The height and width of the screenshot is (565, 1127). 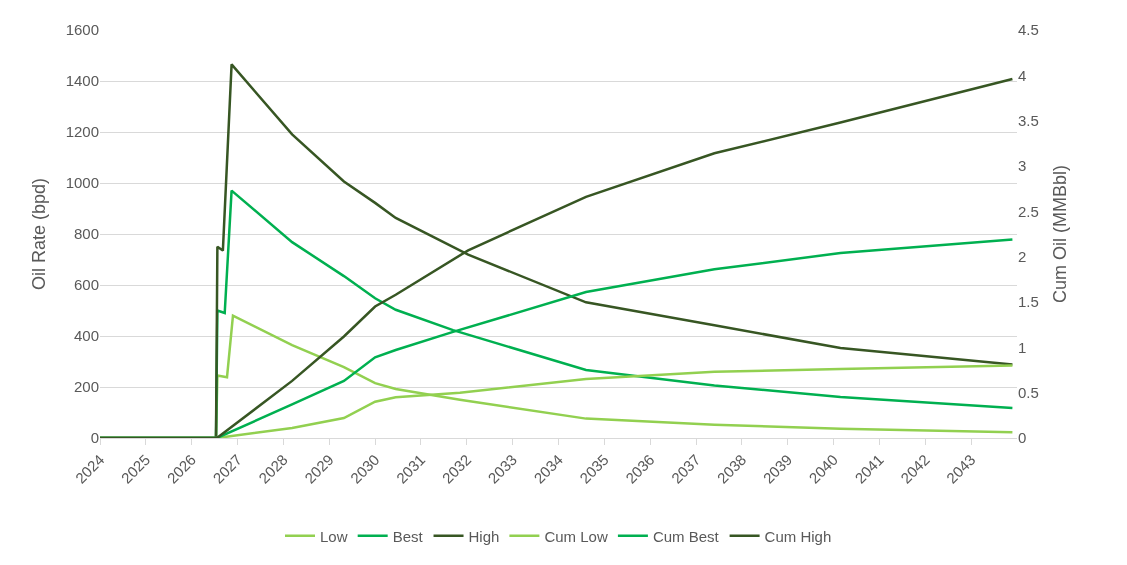 I want to click on y-tick-label: 1000, so click(x=82, y=183).